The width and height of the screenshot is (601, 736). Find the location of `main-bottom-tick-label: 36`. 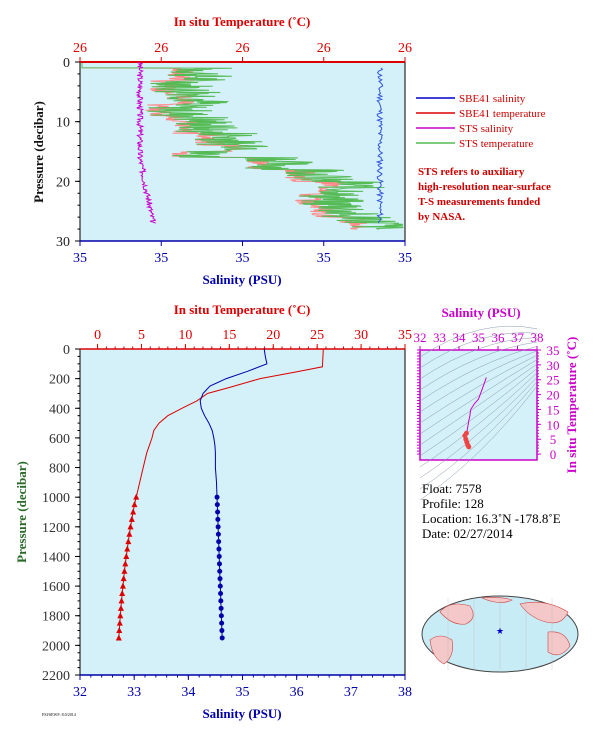

main-bottom-tick-label: 36 is located at coordinates (297, 692).